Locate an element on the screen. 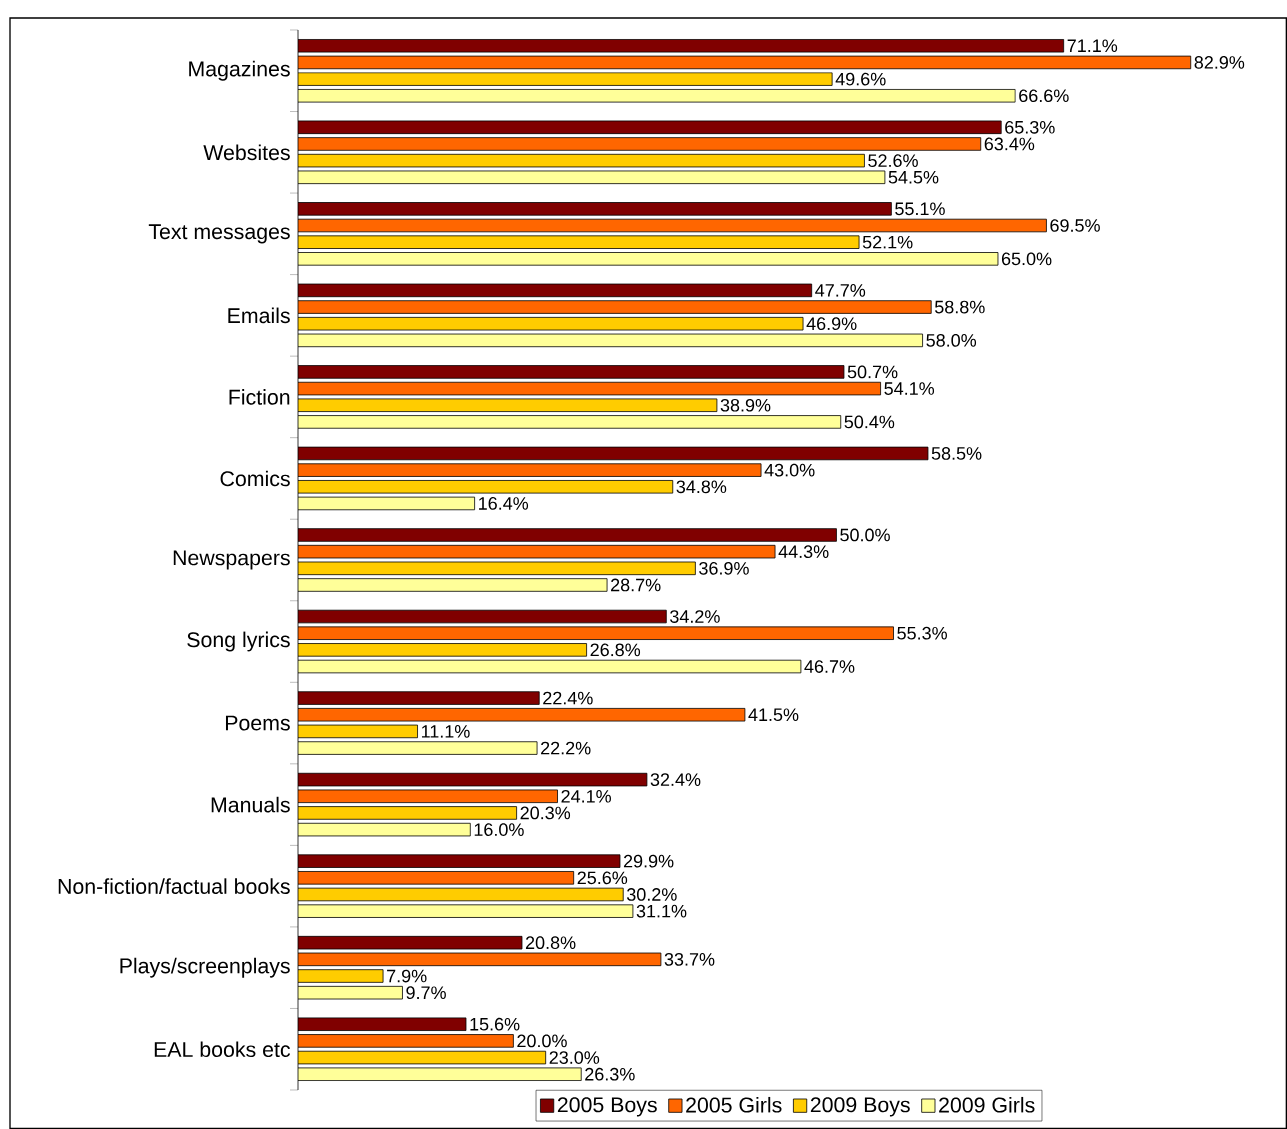 The width and height of the screenshot is (1287, 1129). data-label: 49.6% is located at coordinates (860, 79).